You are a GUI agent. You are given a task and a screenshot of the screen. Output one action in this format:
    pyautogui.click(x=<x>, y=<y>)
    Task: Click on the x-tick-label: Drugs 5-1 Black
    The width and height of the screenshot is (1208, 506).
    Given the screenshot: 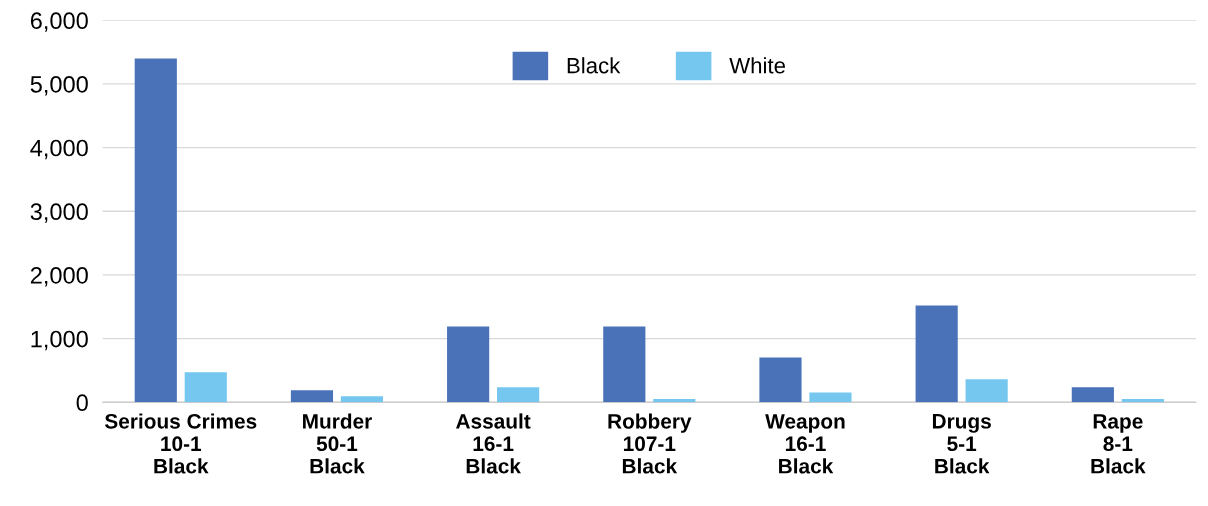 What is the action you would take?
    pyautogui.click(x=961, y=444)
    